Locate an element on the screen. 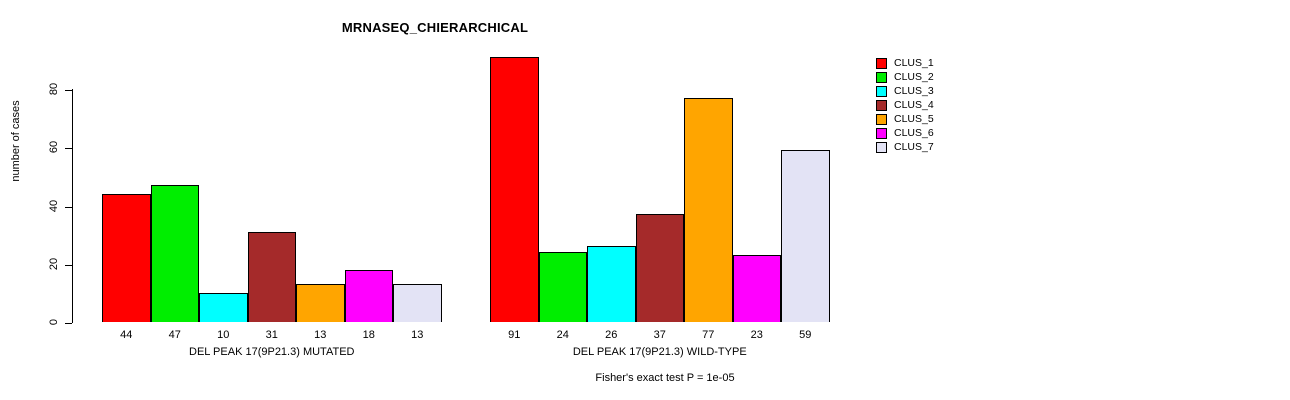 The width and height of the screenshot is (1290, 400). y-axis-tick-label: 80 is located at coordinates (54, 89).